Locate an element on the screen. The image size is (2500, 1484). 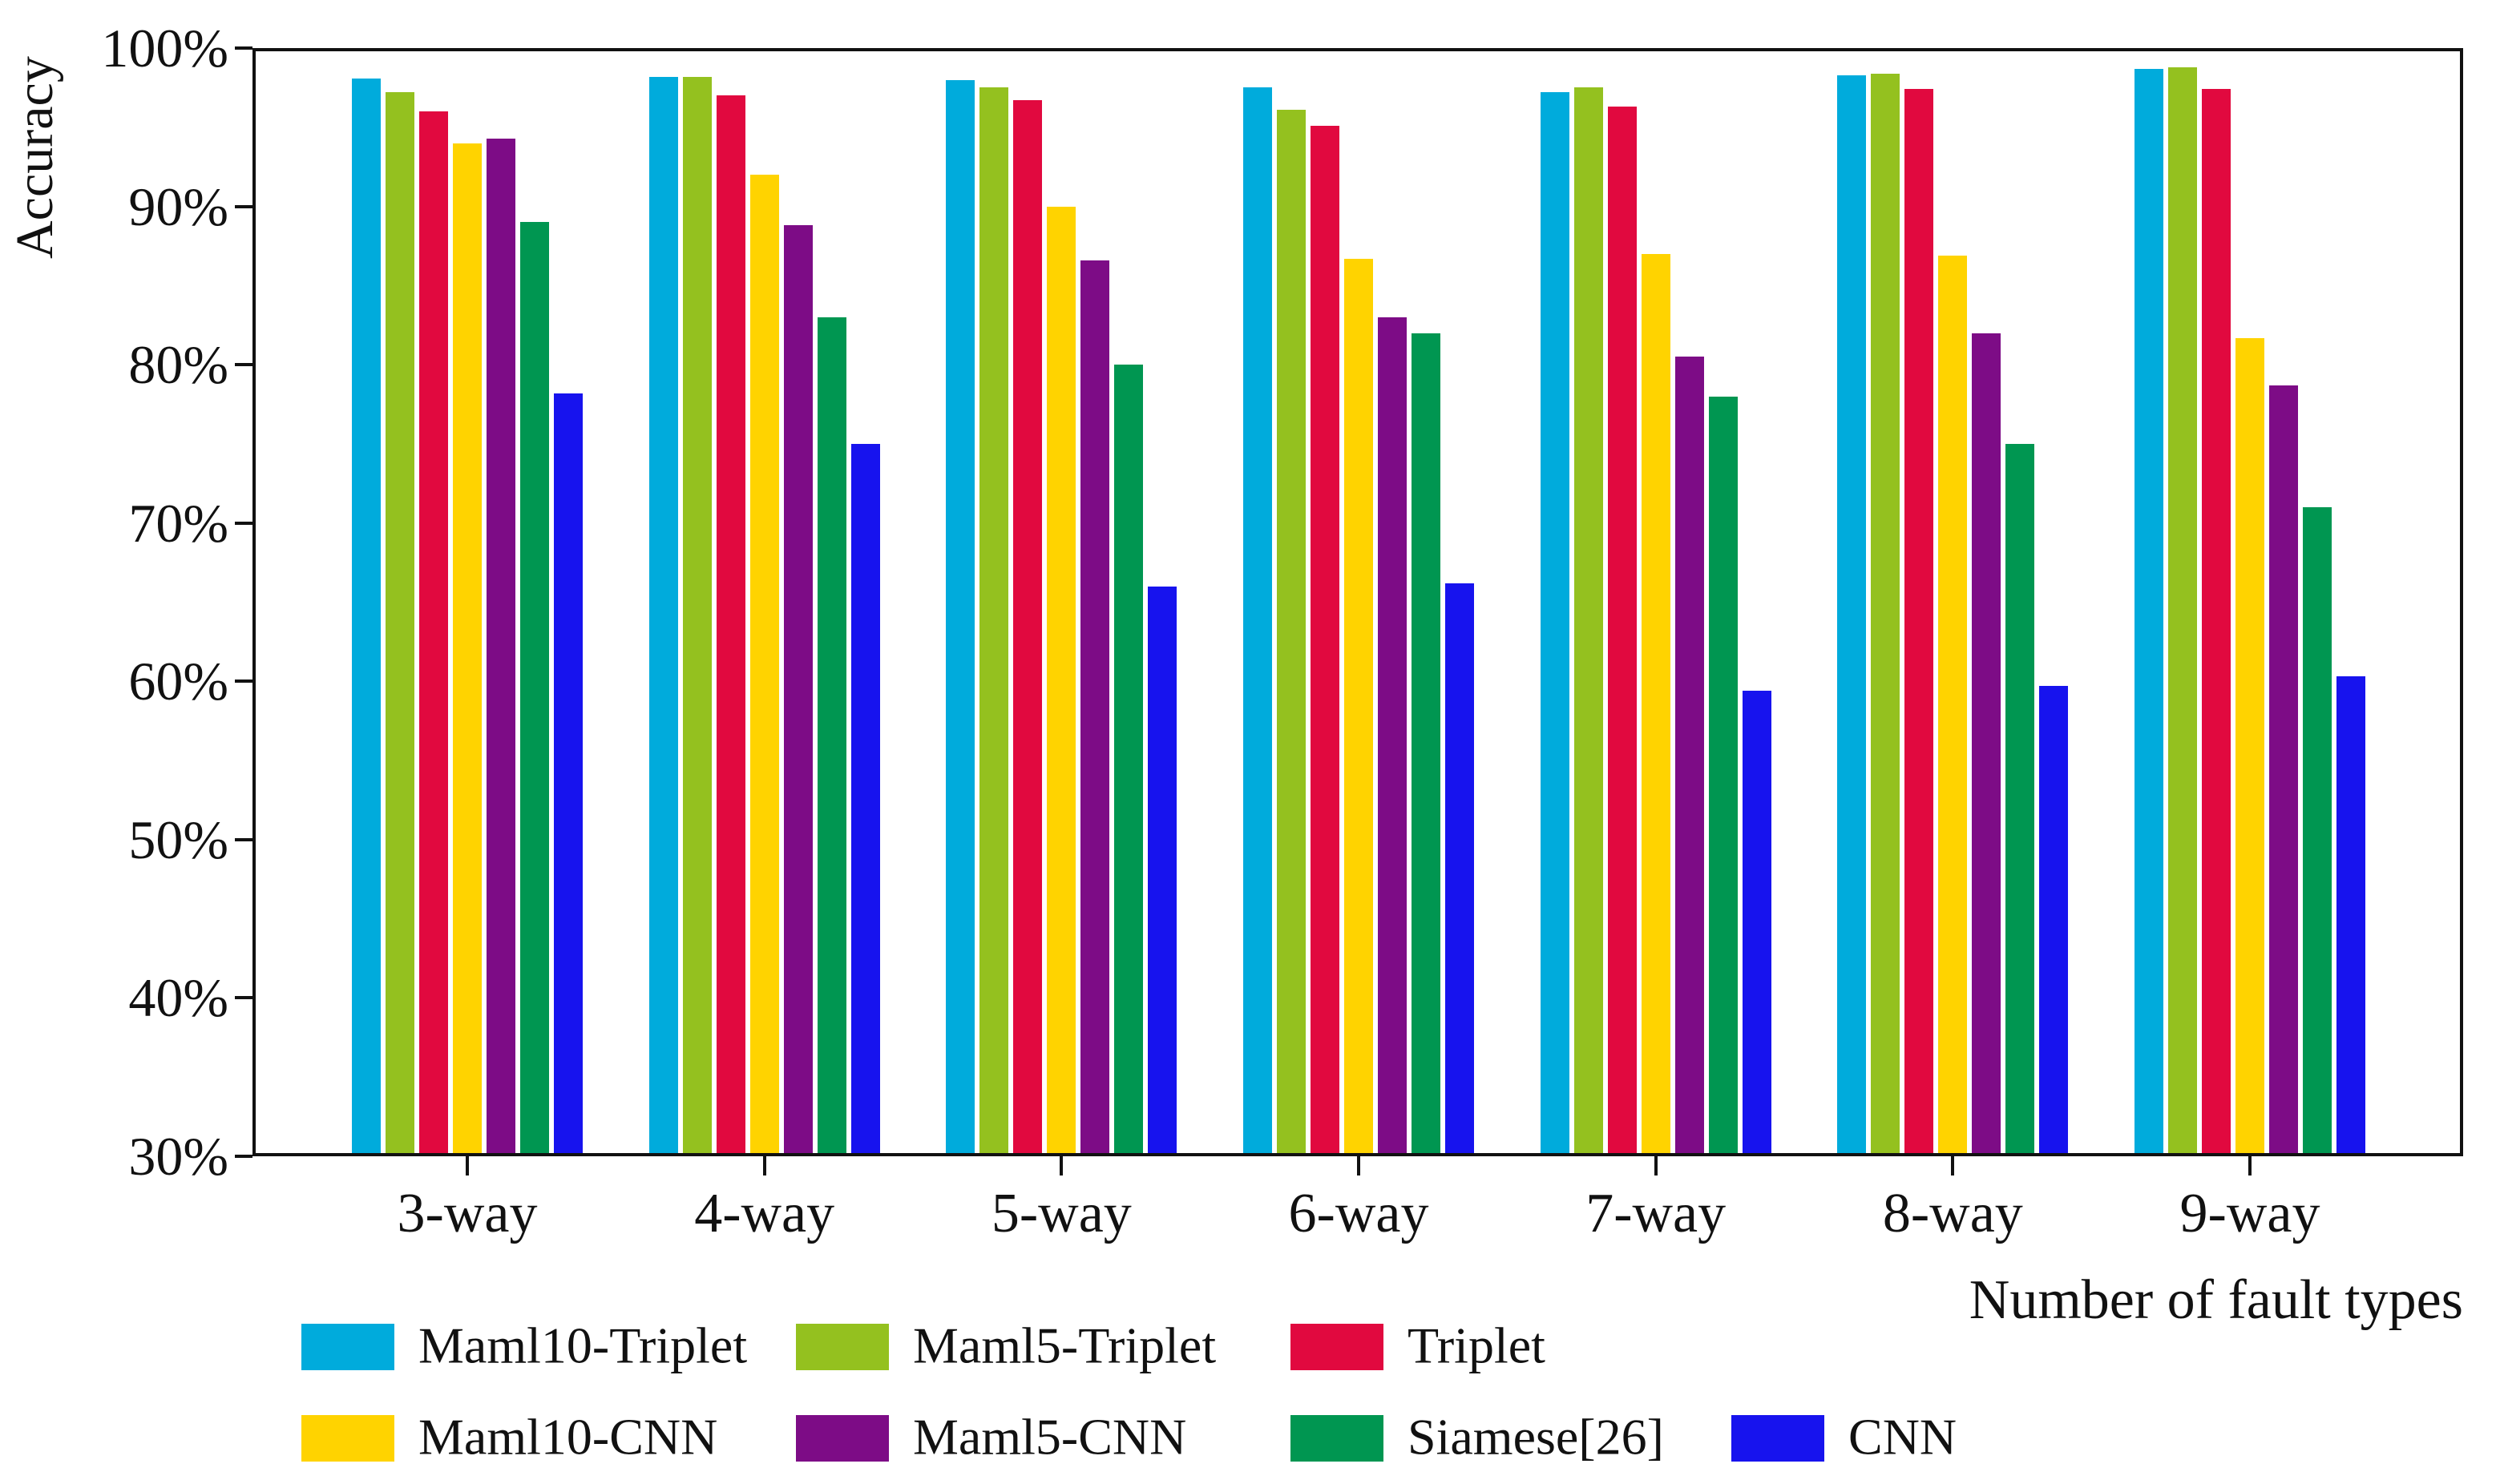
y-tick-label: 30% is located at coordinates (178, 1157).